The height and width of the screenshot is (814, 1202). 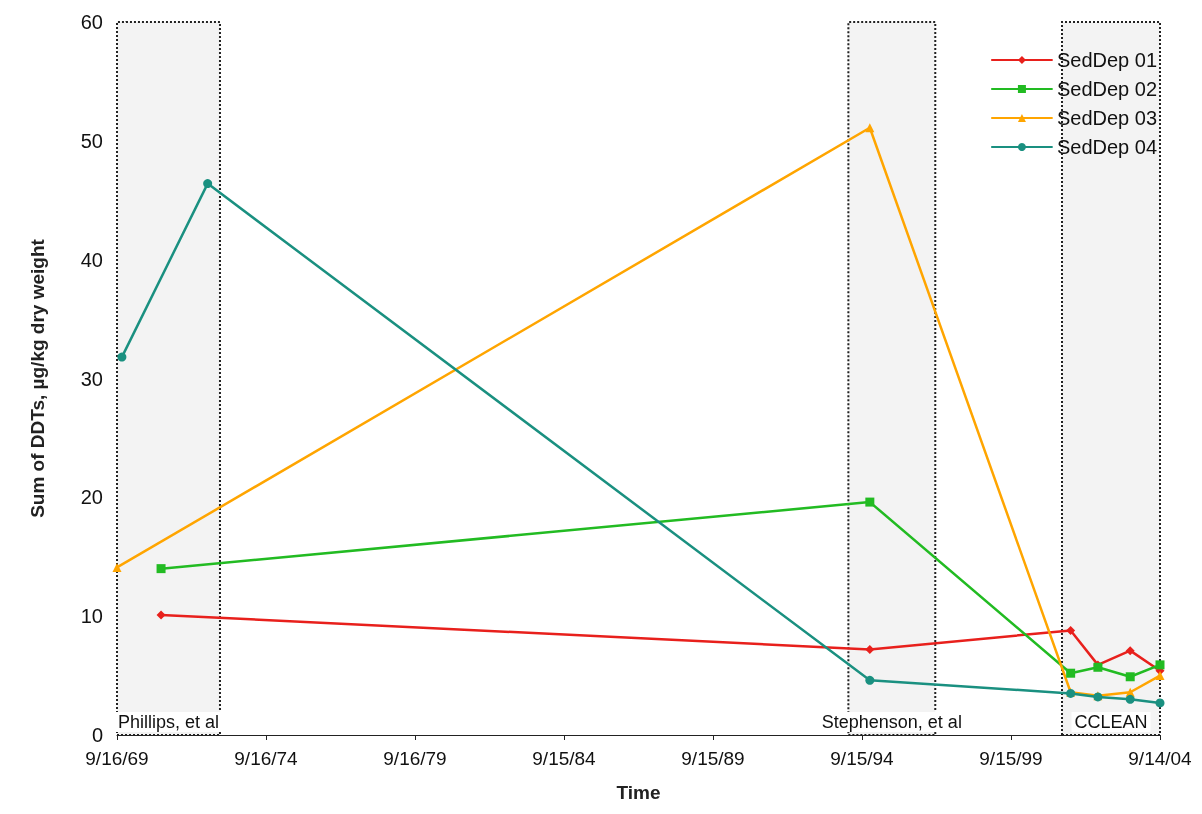 I want to click on x-tick-label: 9/16/69, so click(x=117, y=758).